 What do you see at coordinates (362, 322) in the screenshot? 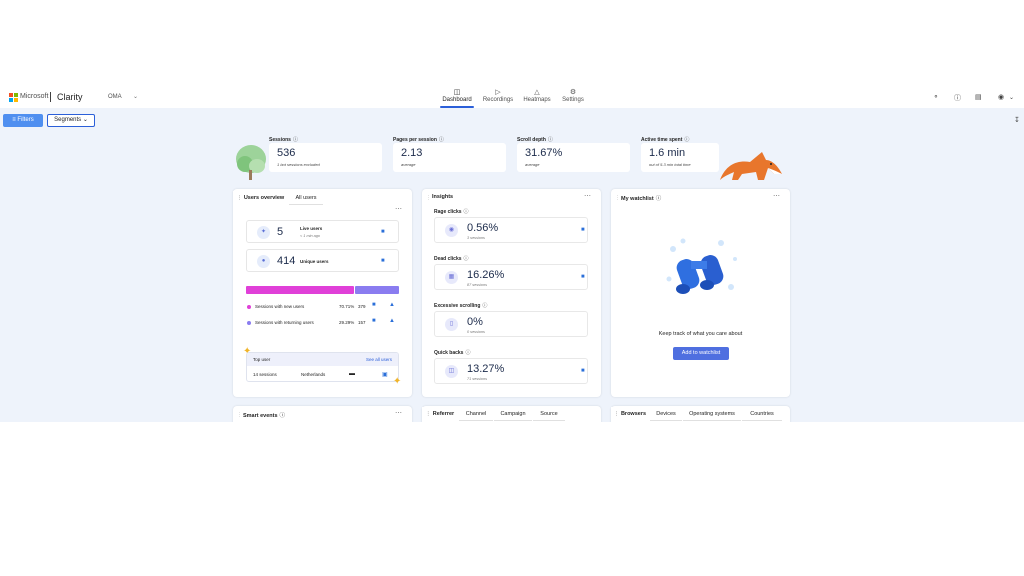
I see `returning-users-count: 157` at bounding box center [362, 322].